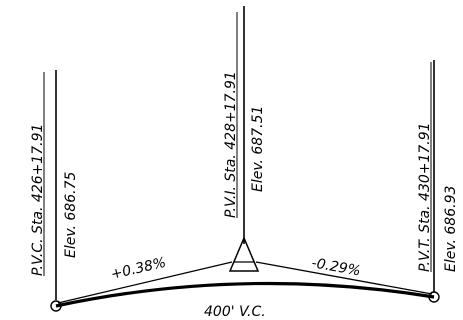  What do you see at coordinates (336, 267) in the screenshot?
I see `outgoing-grade-label: -0.29%` at bounding box center [336, 267].